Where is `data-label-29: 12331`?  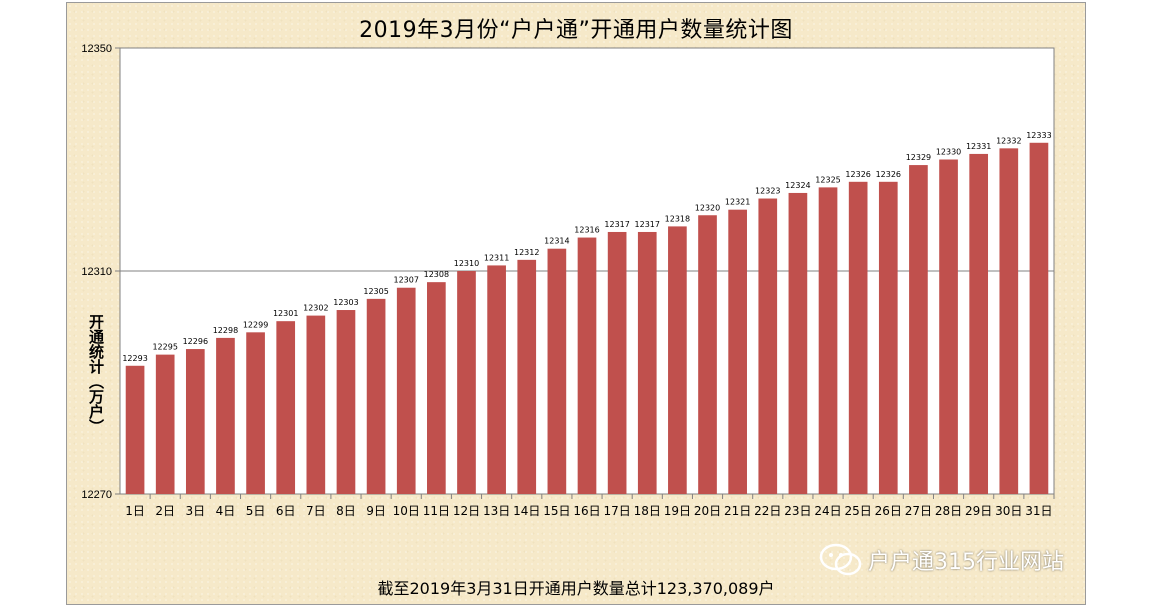 data-label-29: 12331 is located at coordinates (978, 146).